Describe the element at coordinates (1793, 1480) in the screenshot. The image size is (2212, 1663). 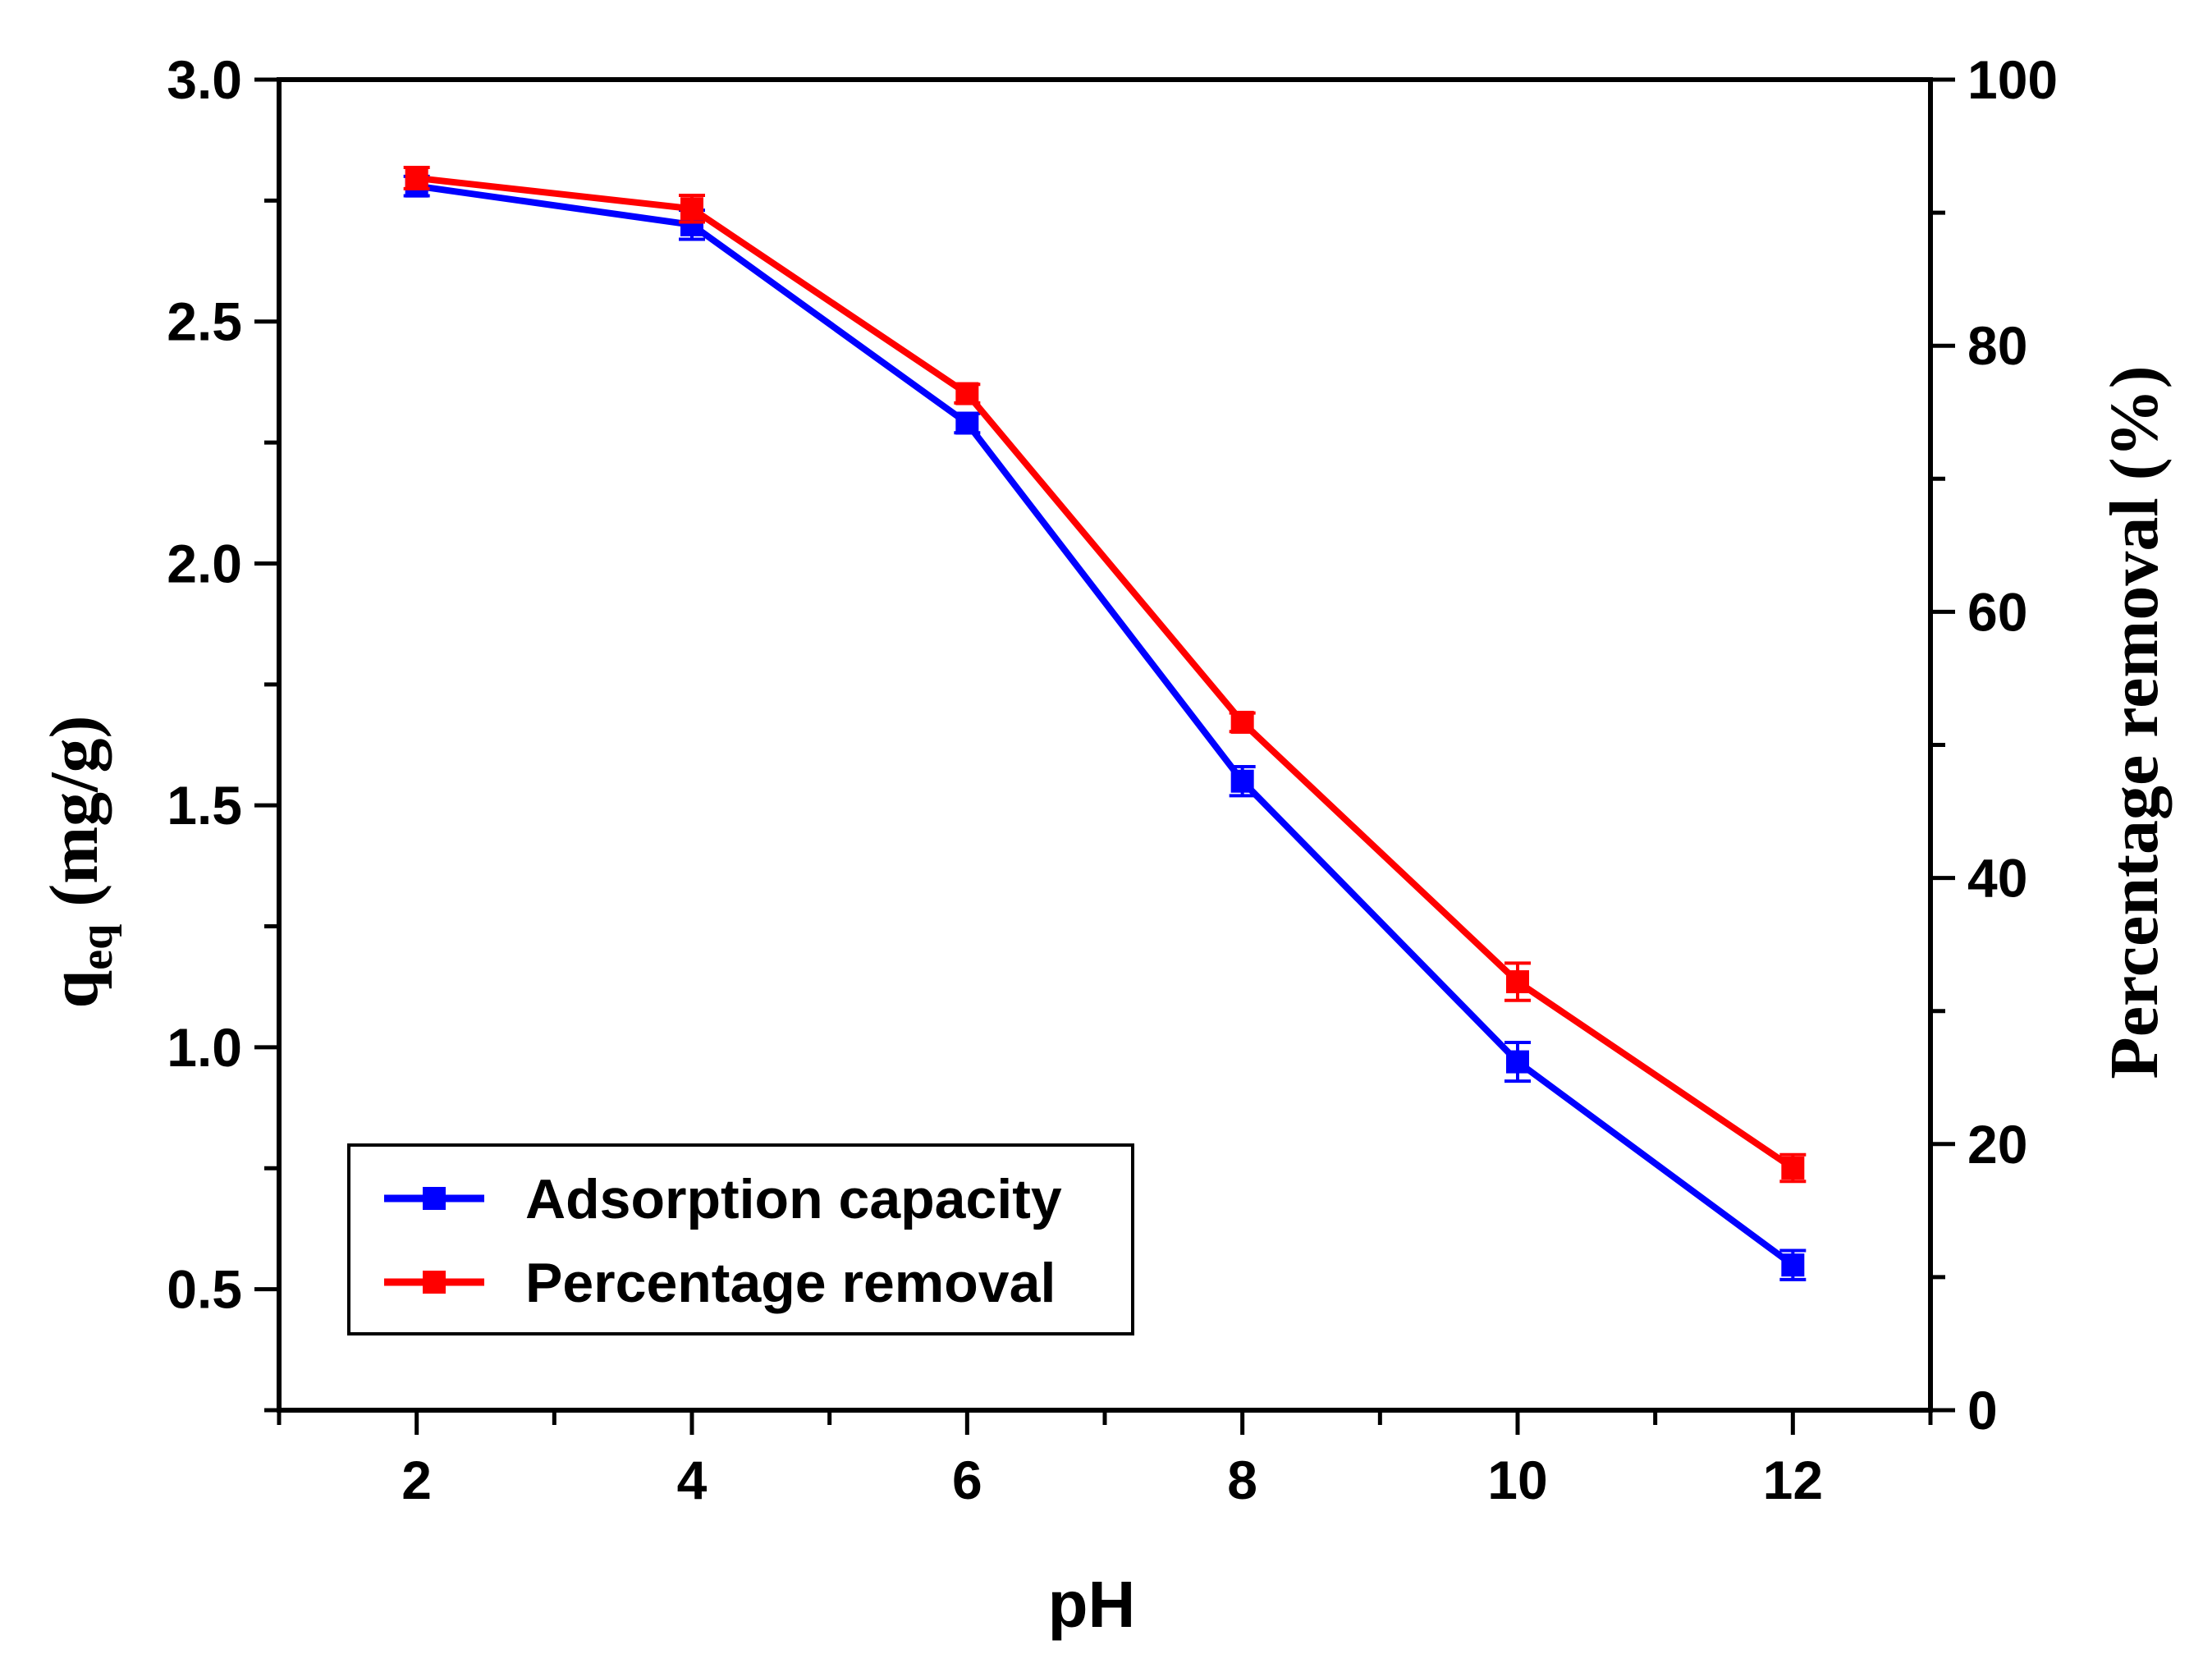
I see `x-tick-label: 12` at that location.